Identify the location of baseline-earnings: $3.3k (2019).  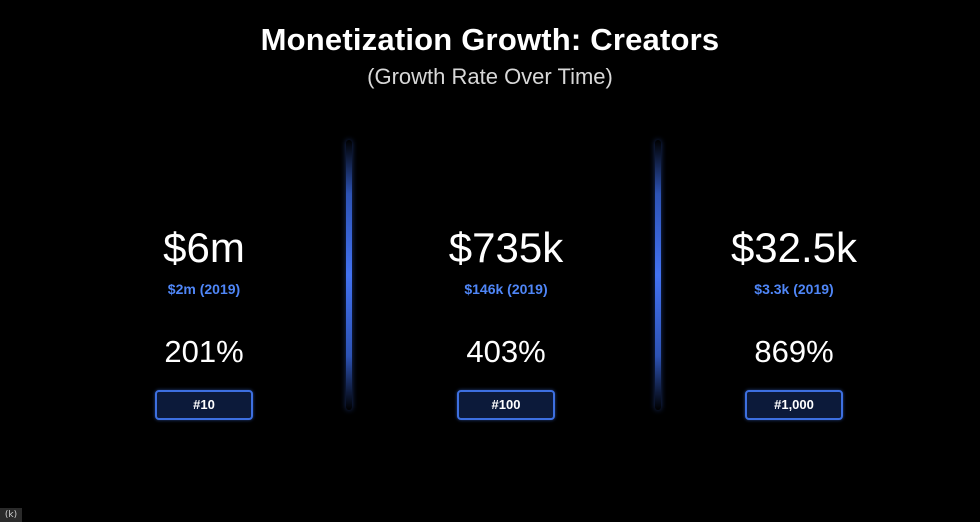
(794, 289).